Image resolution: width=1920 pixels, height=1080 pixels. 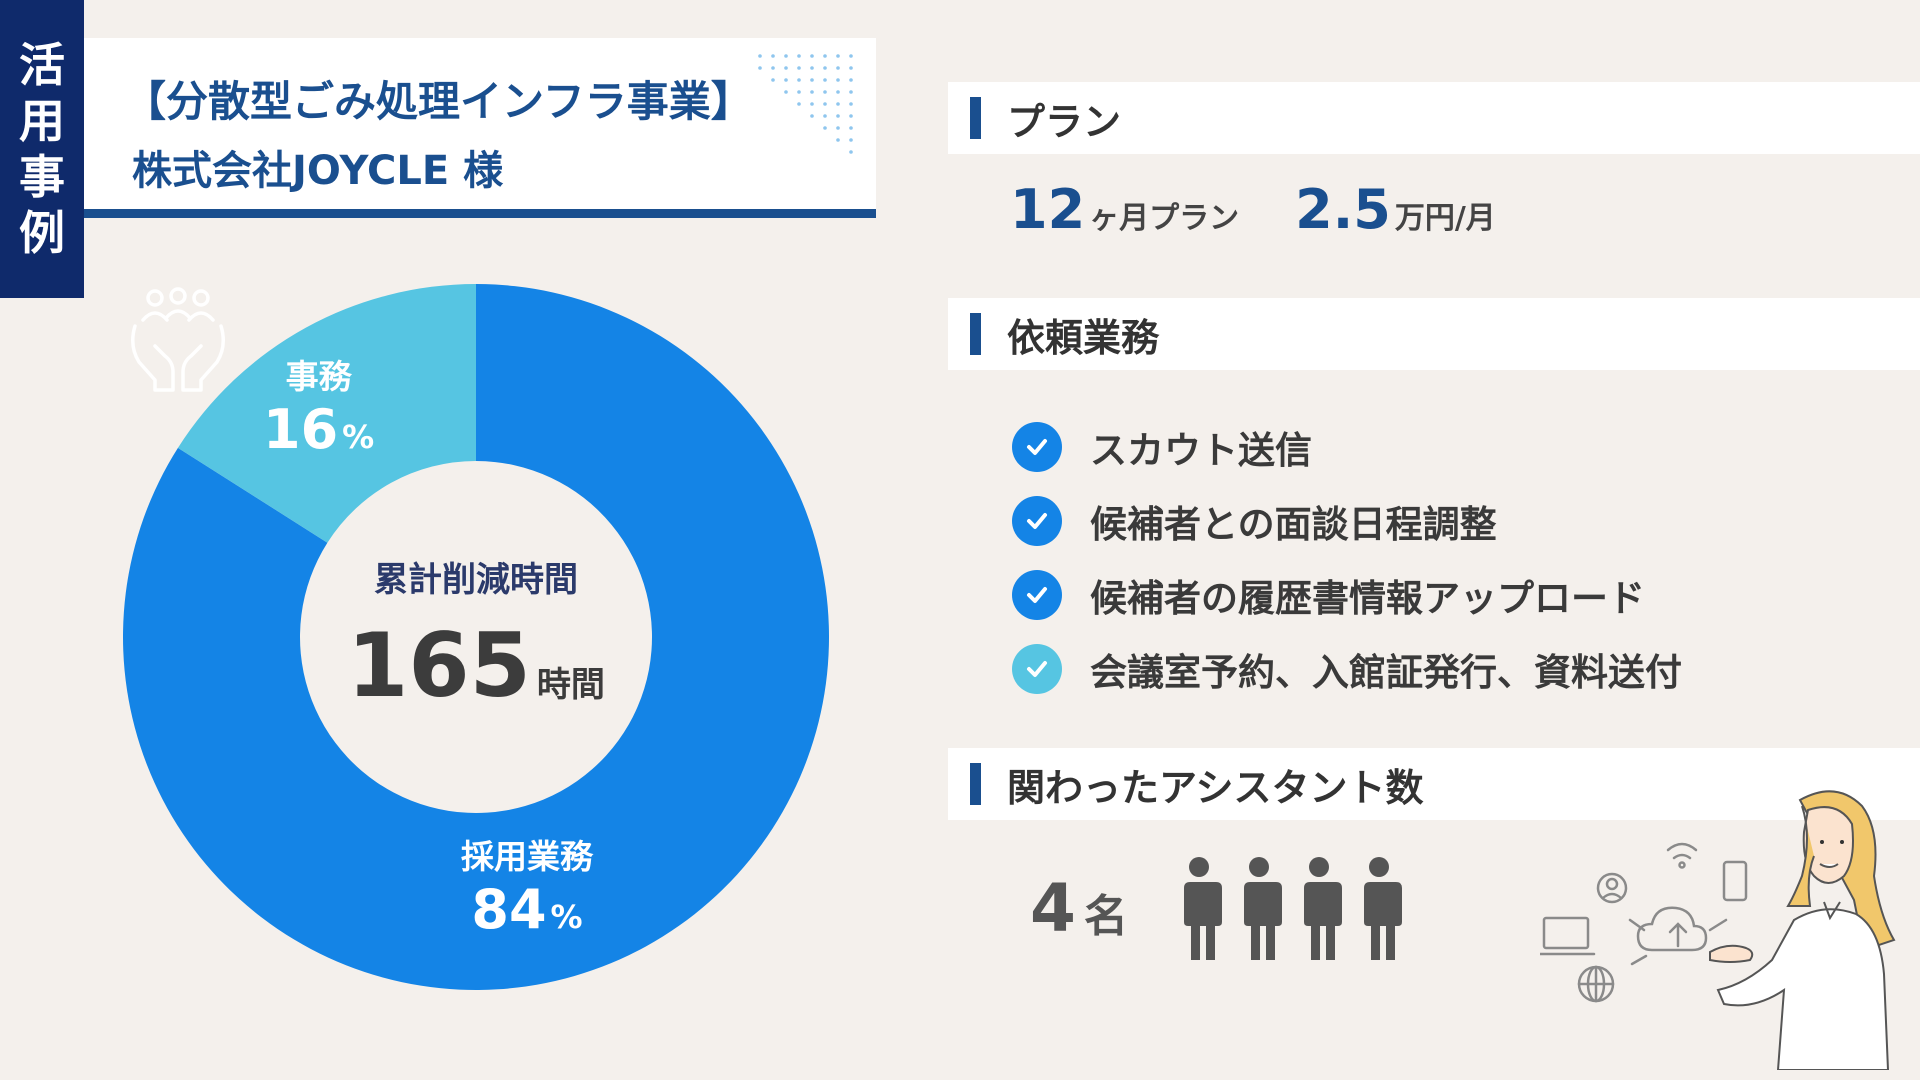 What do you see at coordinates (476, 580) in the screenshot?
I see `center-label: 累計削減時間` at bounding box center [476, 580].